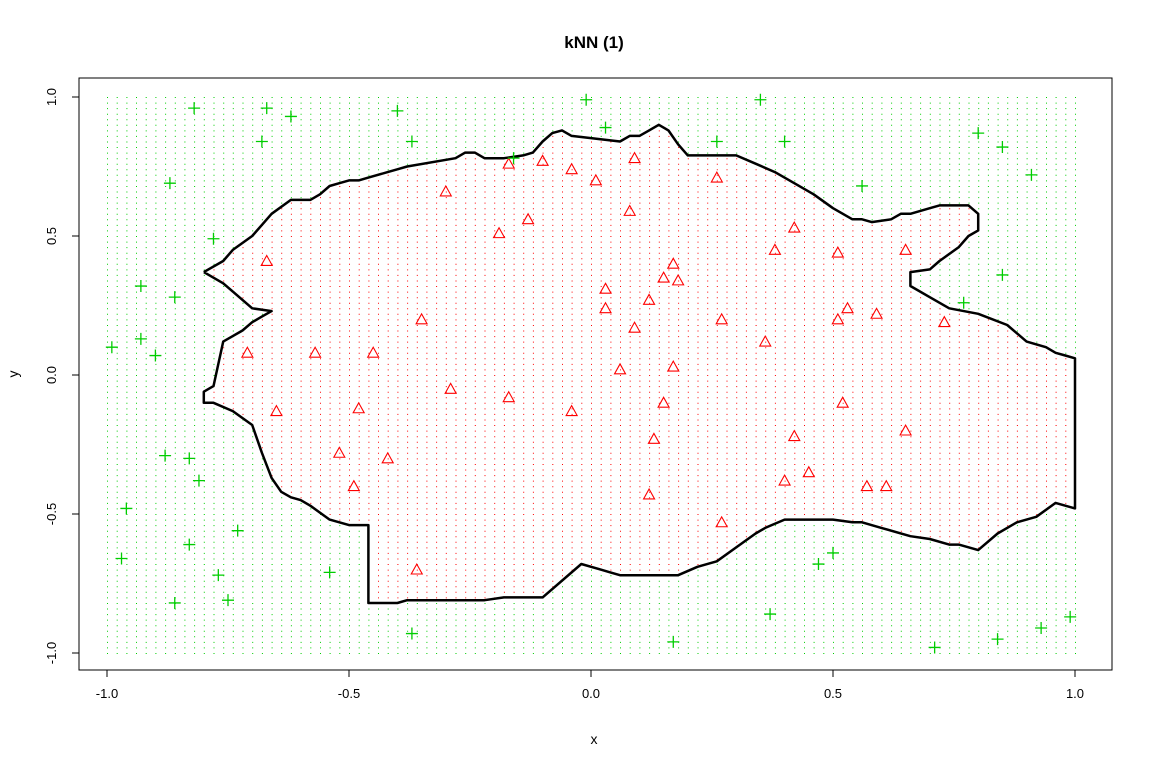  I want to click on x-tick-label: 0.0, so click(591, 693).